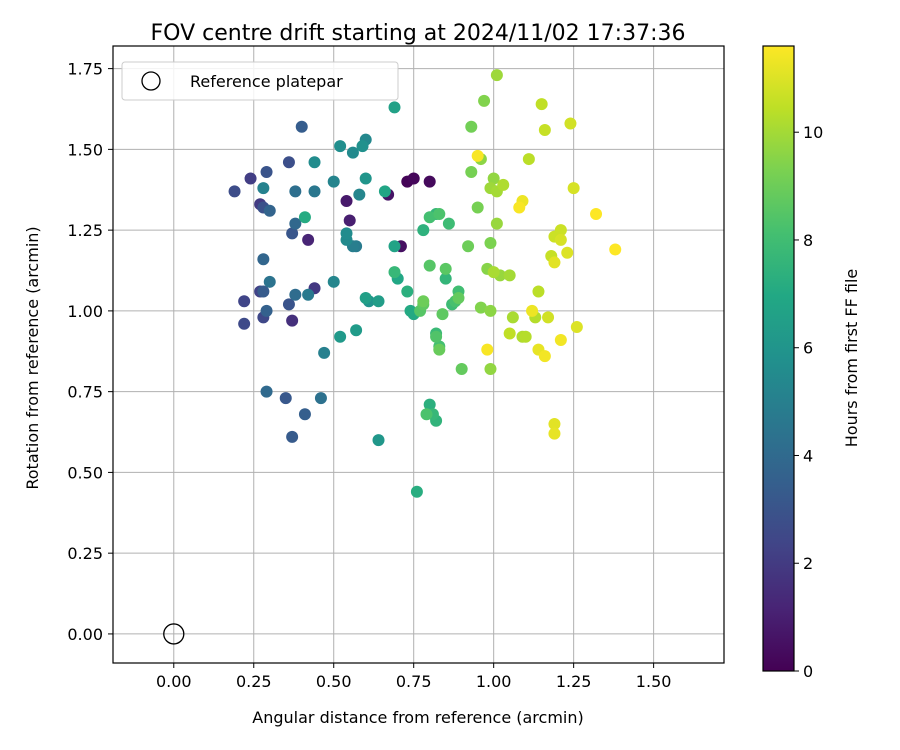 The width and height of the screenshot is (900, 750). Describe the element at coordinates (85, 230) in the screenshot. I see `y-tick-label: 1.25` at that location.